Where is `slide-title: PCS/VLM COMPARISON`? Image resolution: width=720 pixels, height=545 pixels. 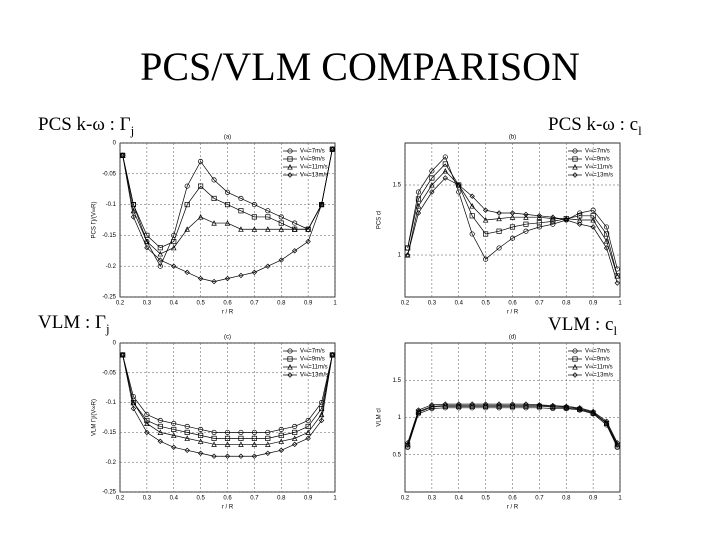 slide-title: PCS/VLM COMPARISON is located at coordinates (360, 66).